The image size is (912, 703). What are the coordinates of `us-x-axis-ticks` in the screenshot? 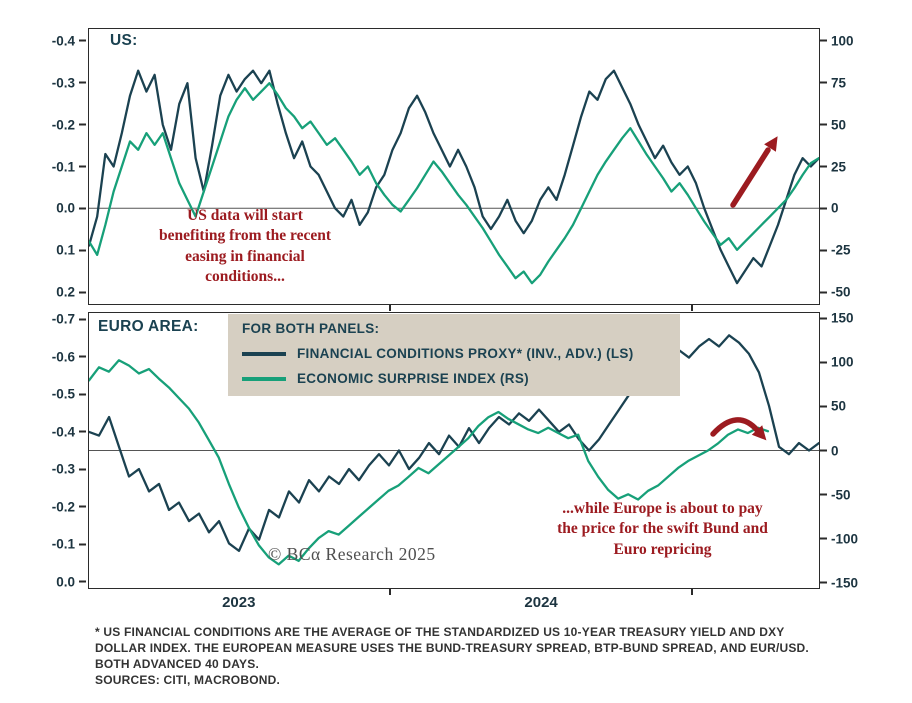 It's located at (454, 308).